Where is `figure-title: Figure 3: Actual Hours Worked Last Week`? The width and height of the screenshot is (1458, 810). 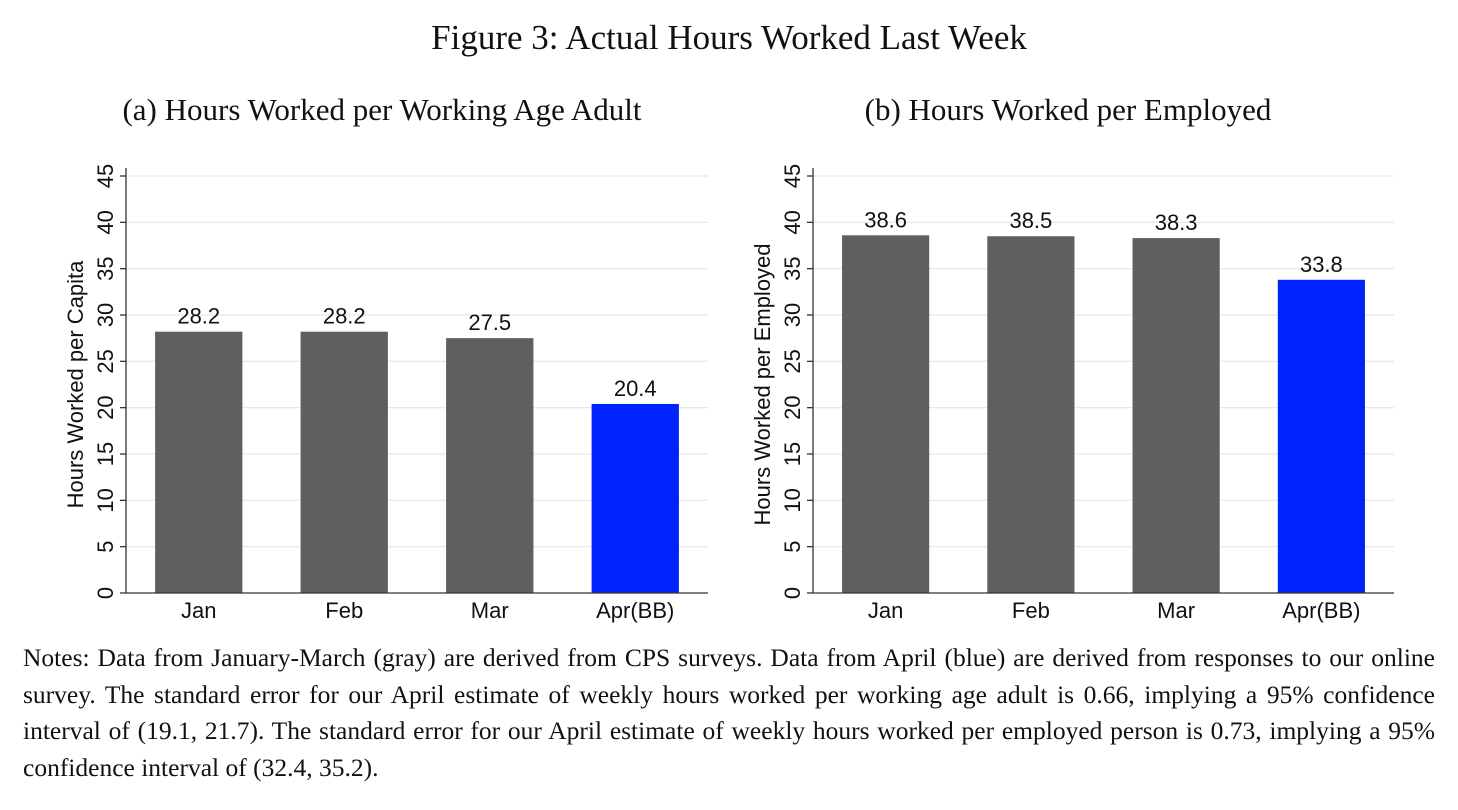
figure-title: Figure 3: Actual Hours Worked Last Week is located at coordinates (729, 37).